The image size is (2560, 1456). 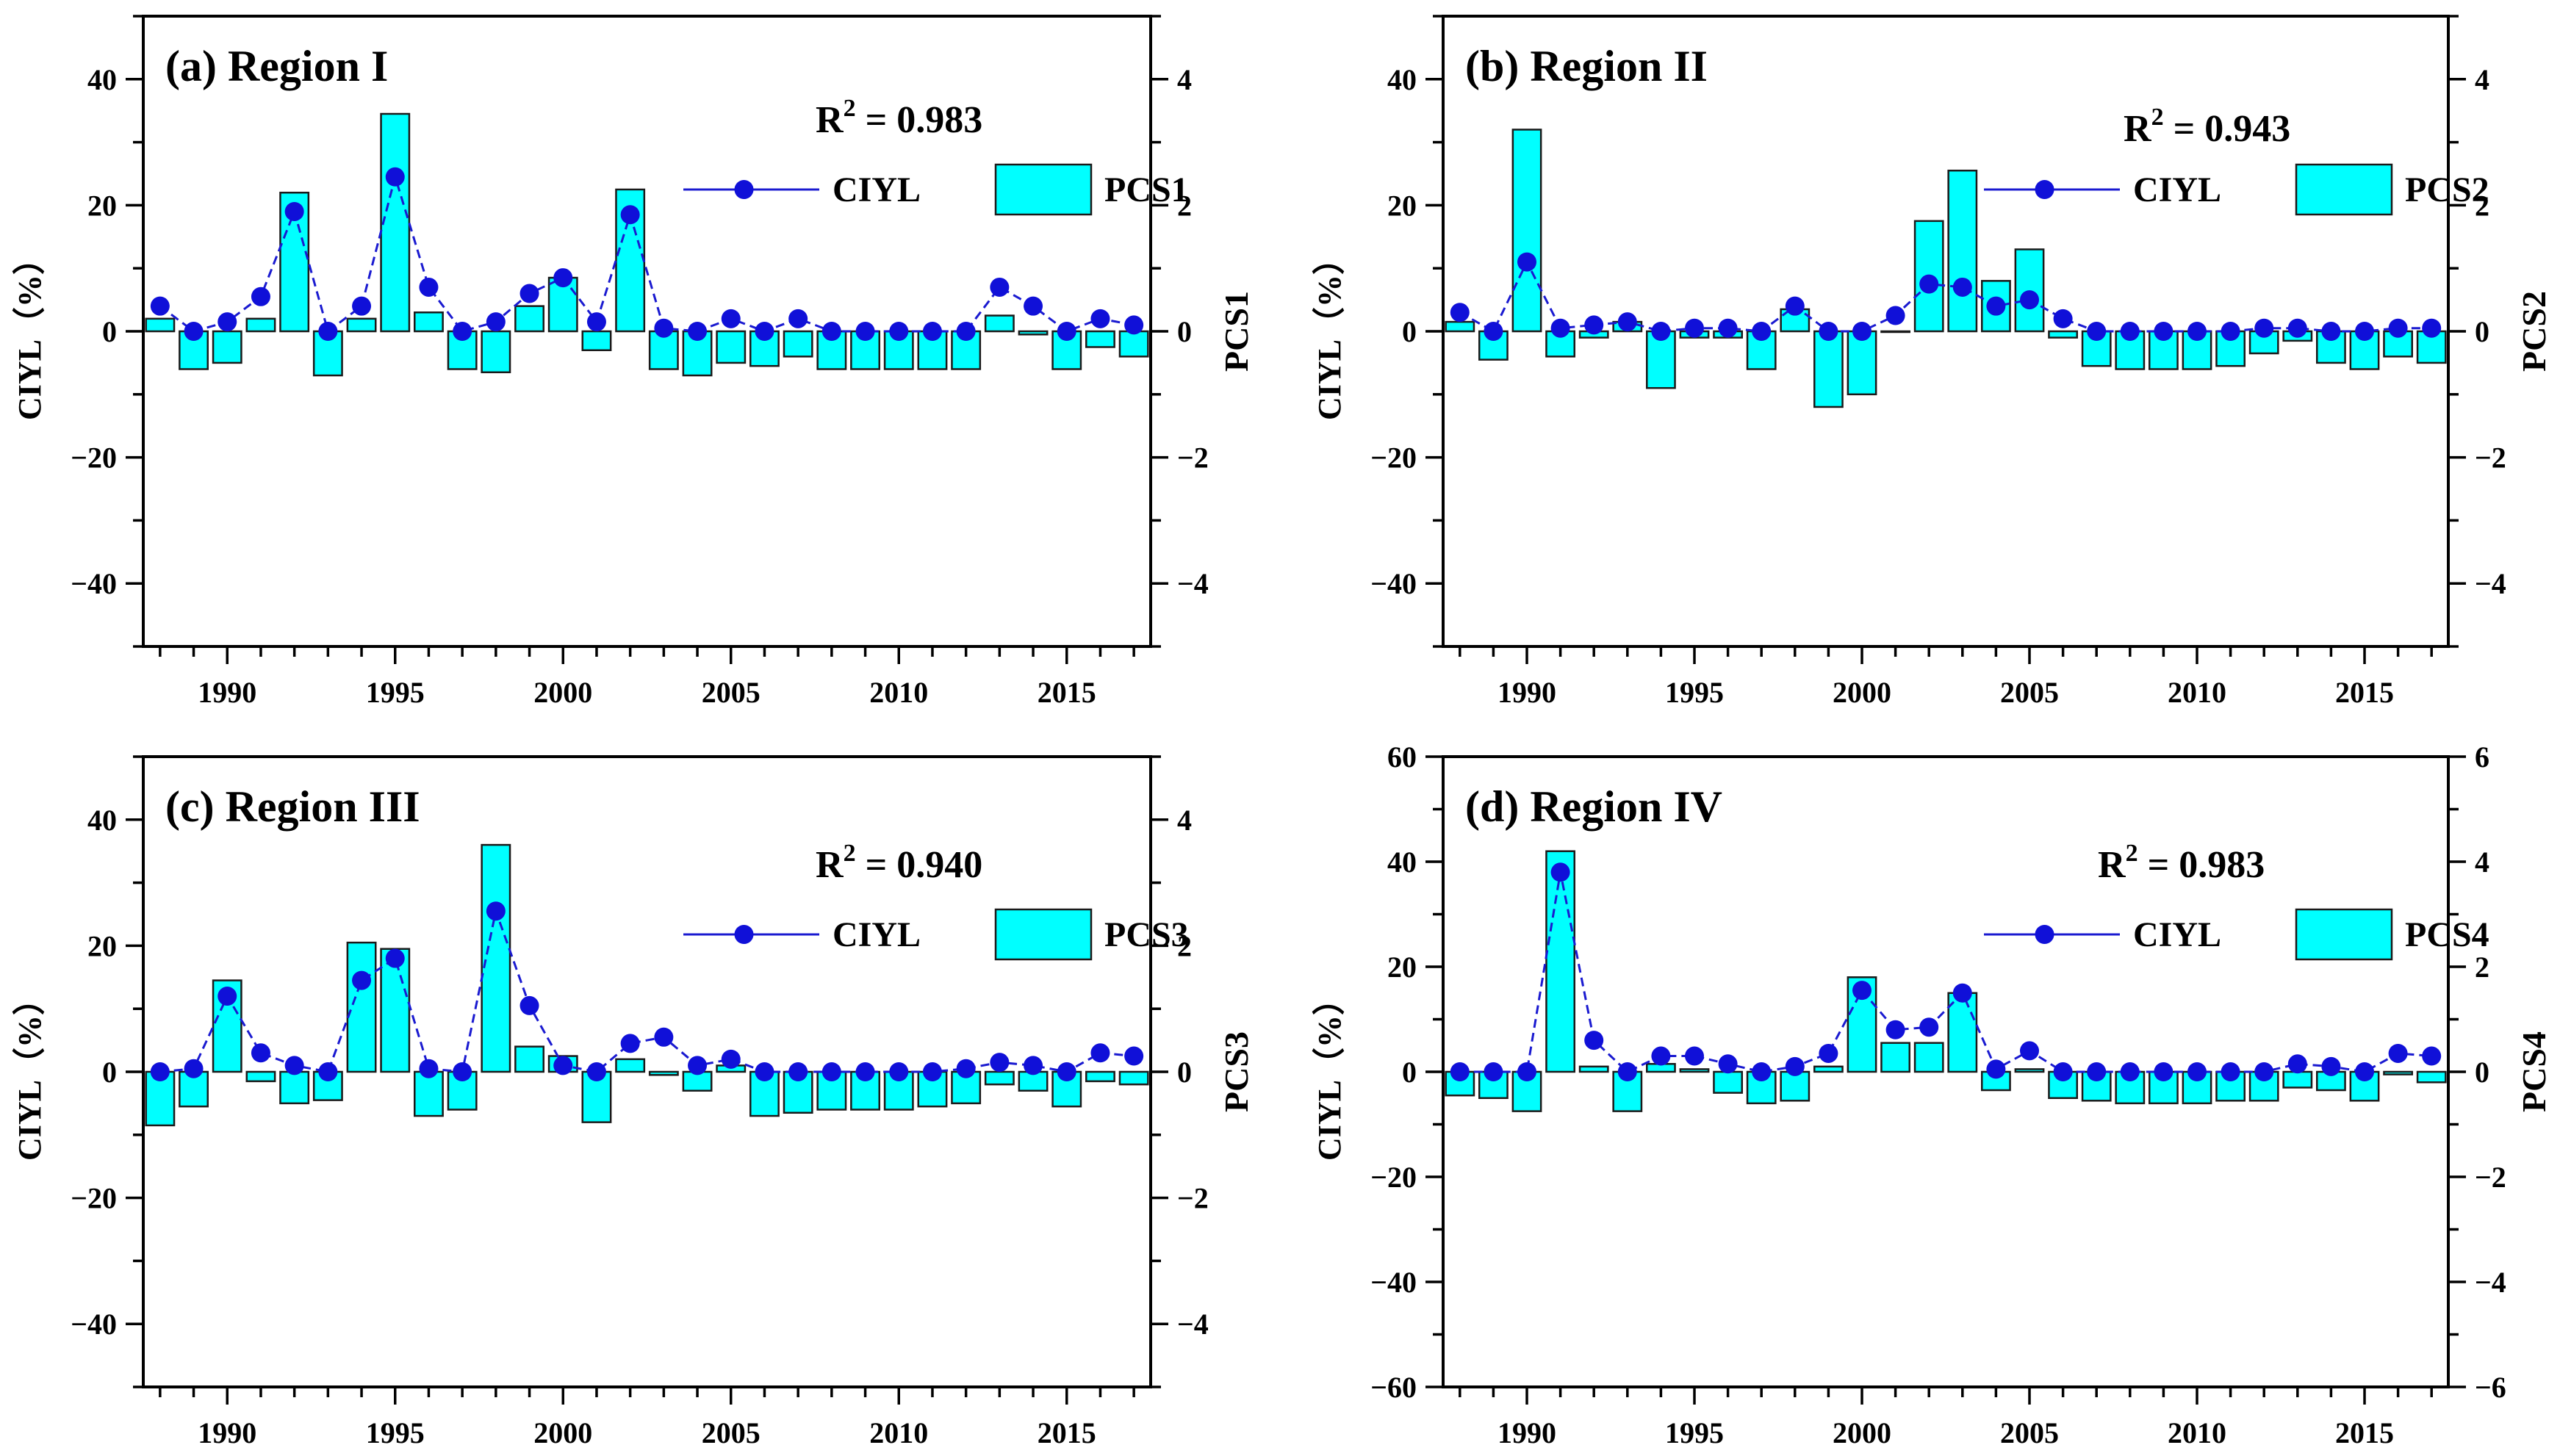 What do you see at coordinates (1593, 806) in the screenshot?
I see `panel-title: (d) Region IV` at bounding box center [1593, 806].